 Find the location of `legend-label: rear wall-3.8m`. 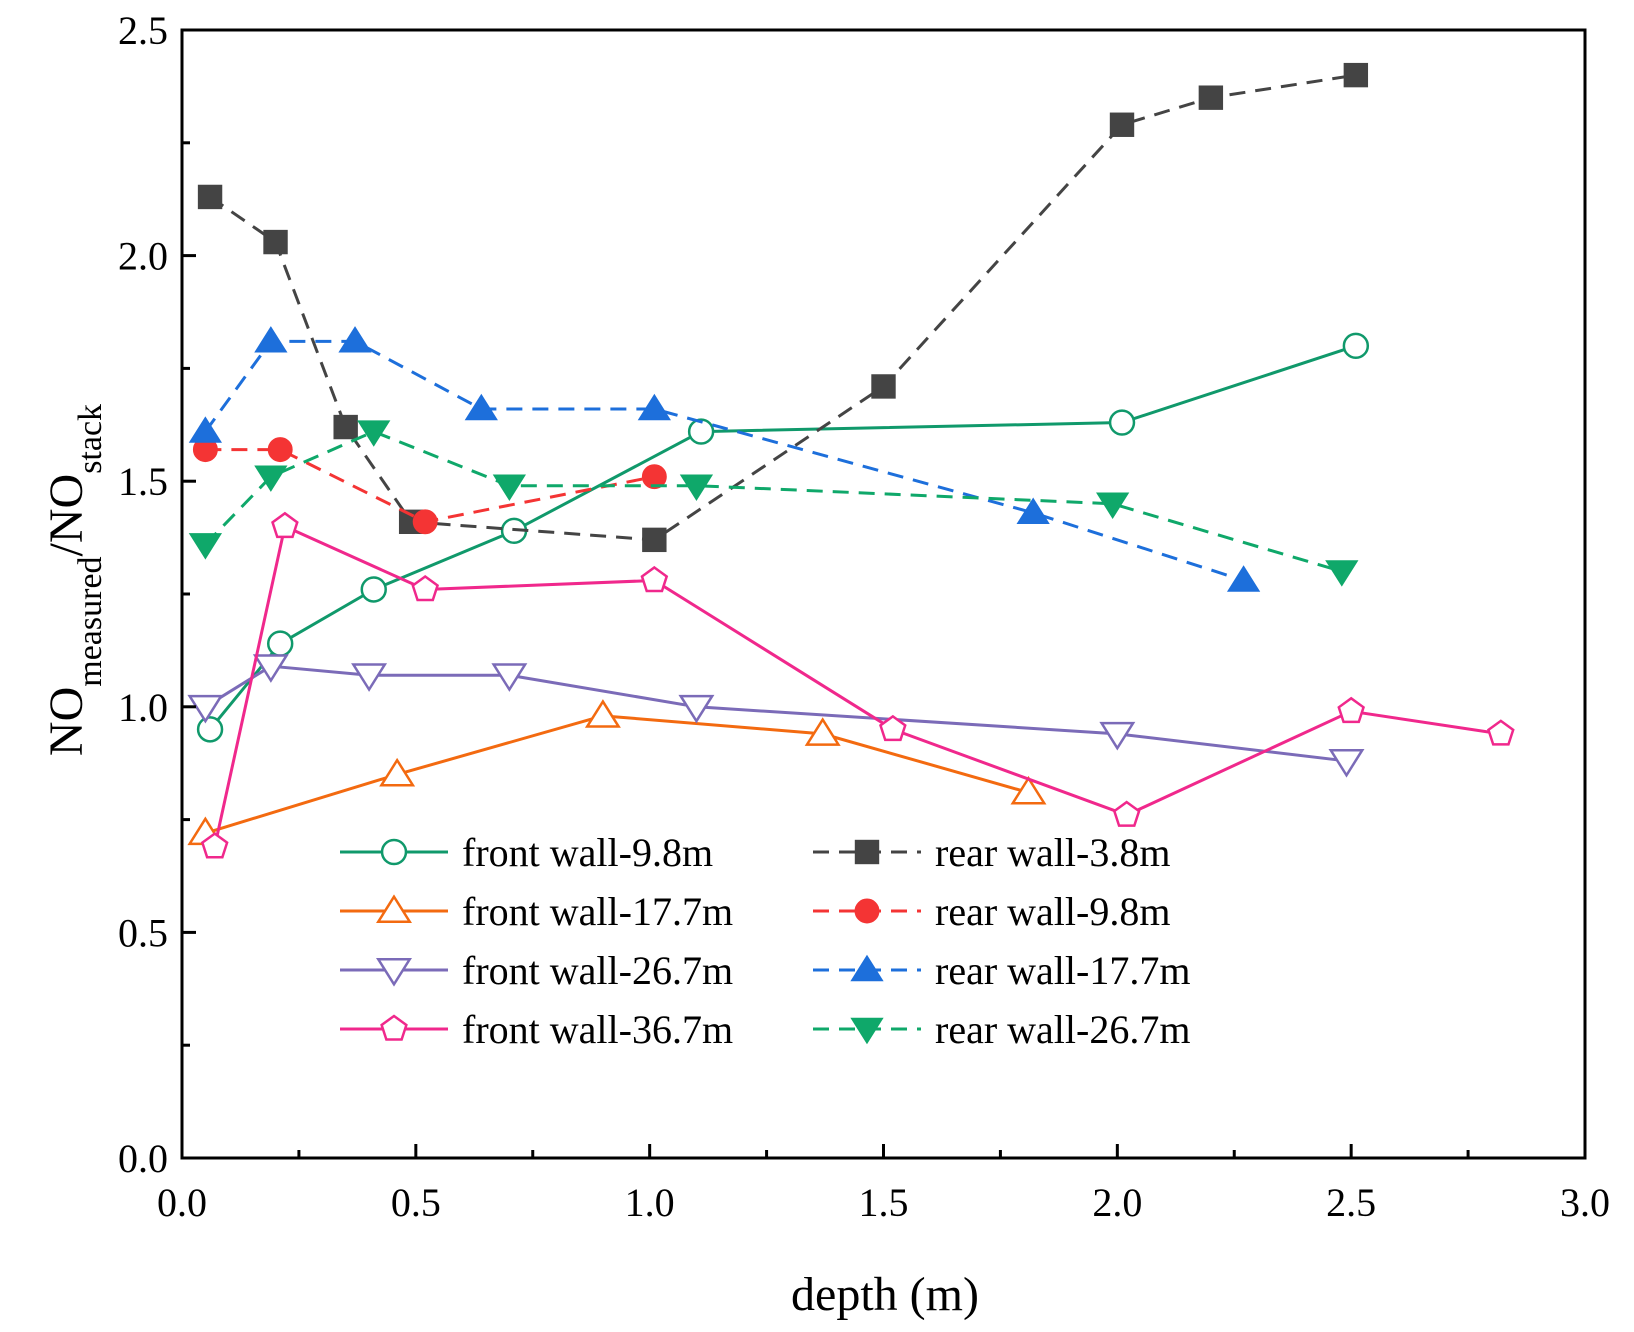

legend-label: rear wall-3.8m is located at coordinates (1052, 852).